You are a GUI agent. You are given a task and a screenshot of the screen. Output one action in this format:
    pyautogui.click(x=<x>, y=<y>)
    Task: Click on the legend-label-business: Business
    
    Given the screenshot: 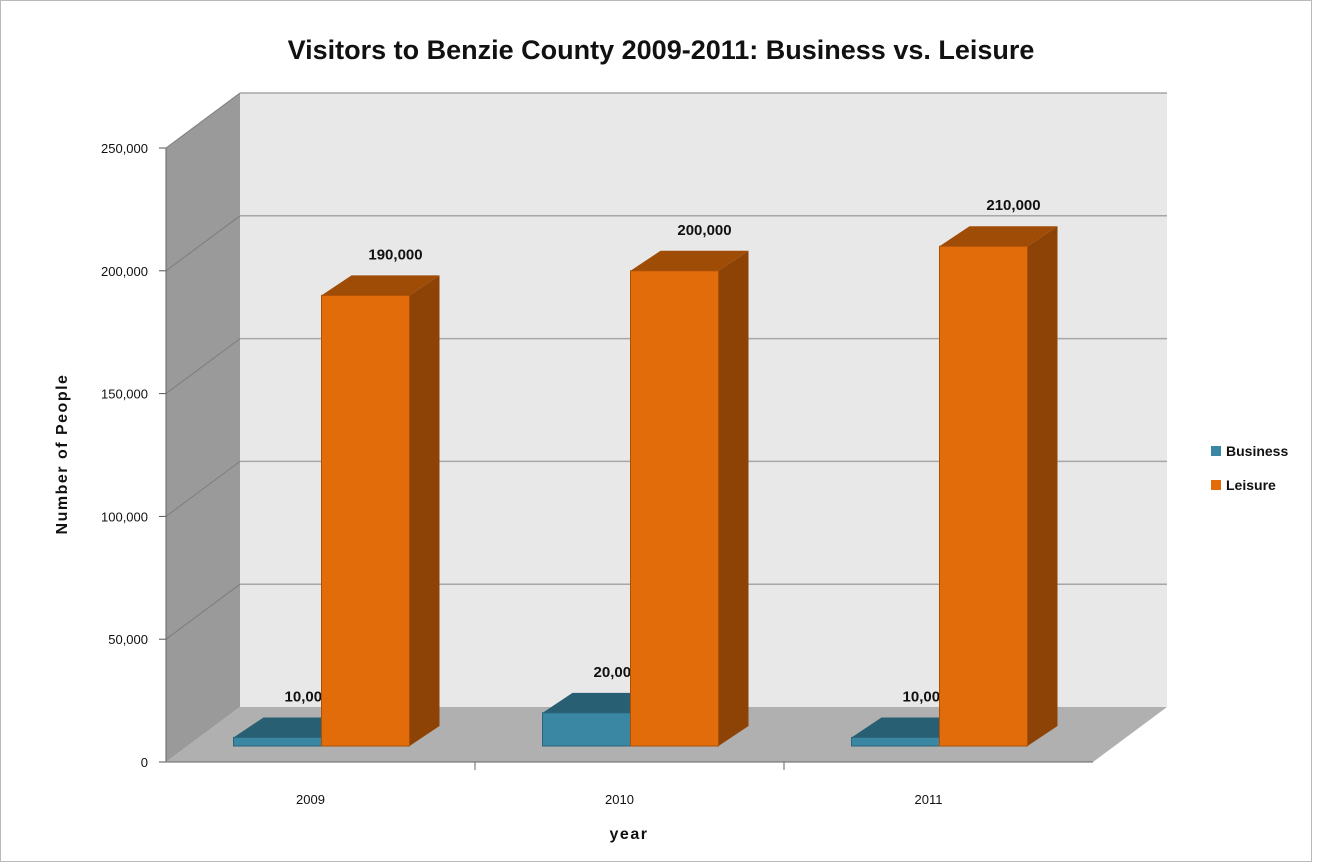 What is the action you would take?
    pyautogui.click(x=1257, y=451)
    